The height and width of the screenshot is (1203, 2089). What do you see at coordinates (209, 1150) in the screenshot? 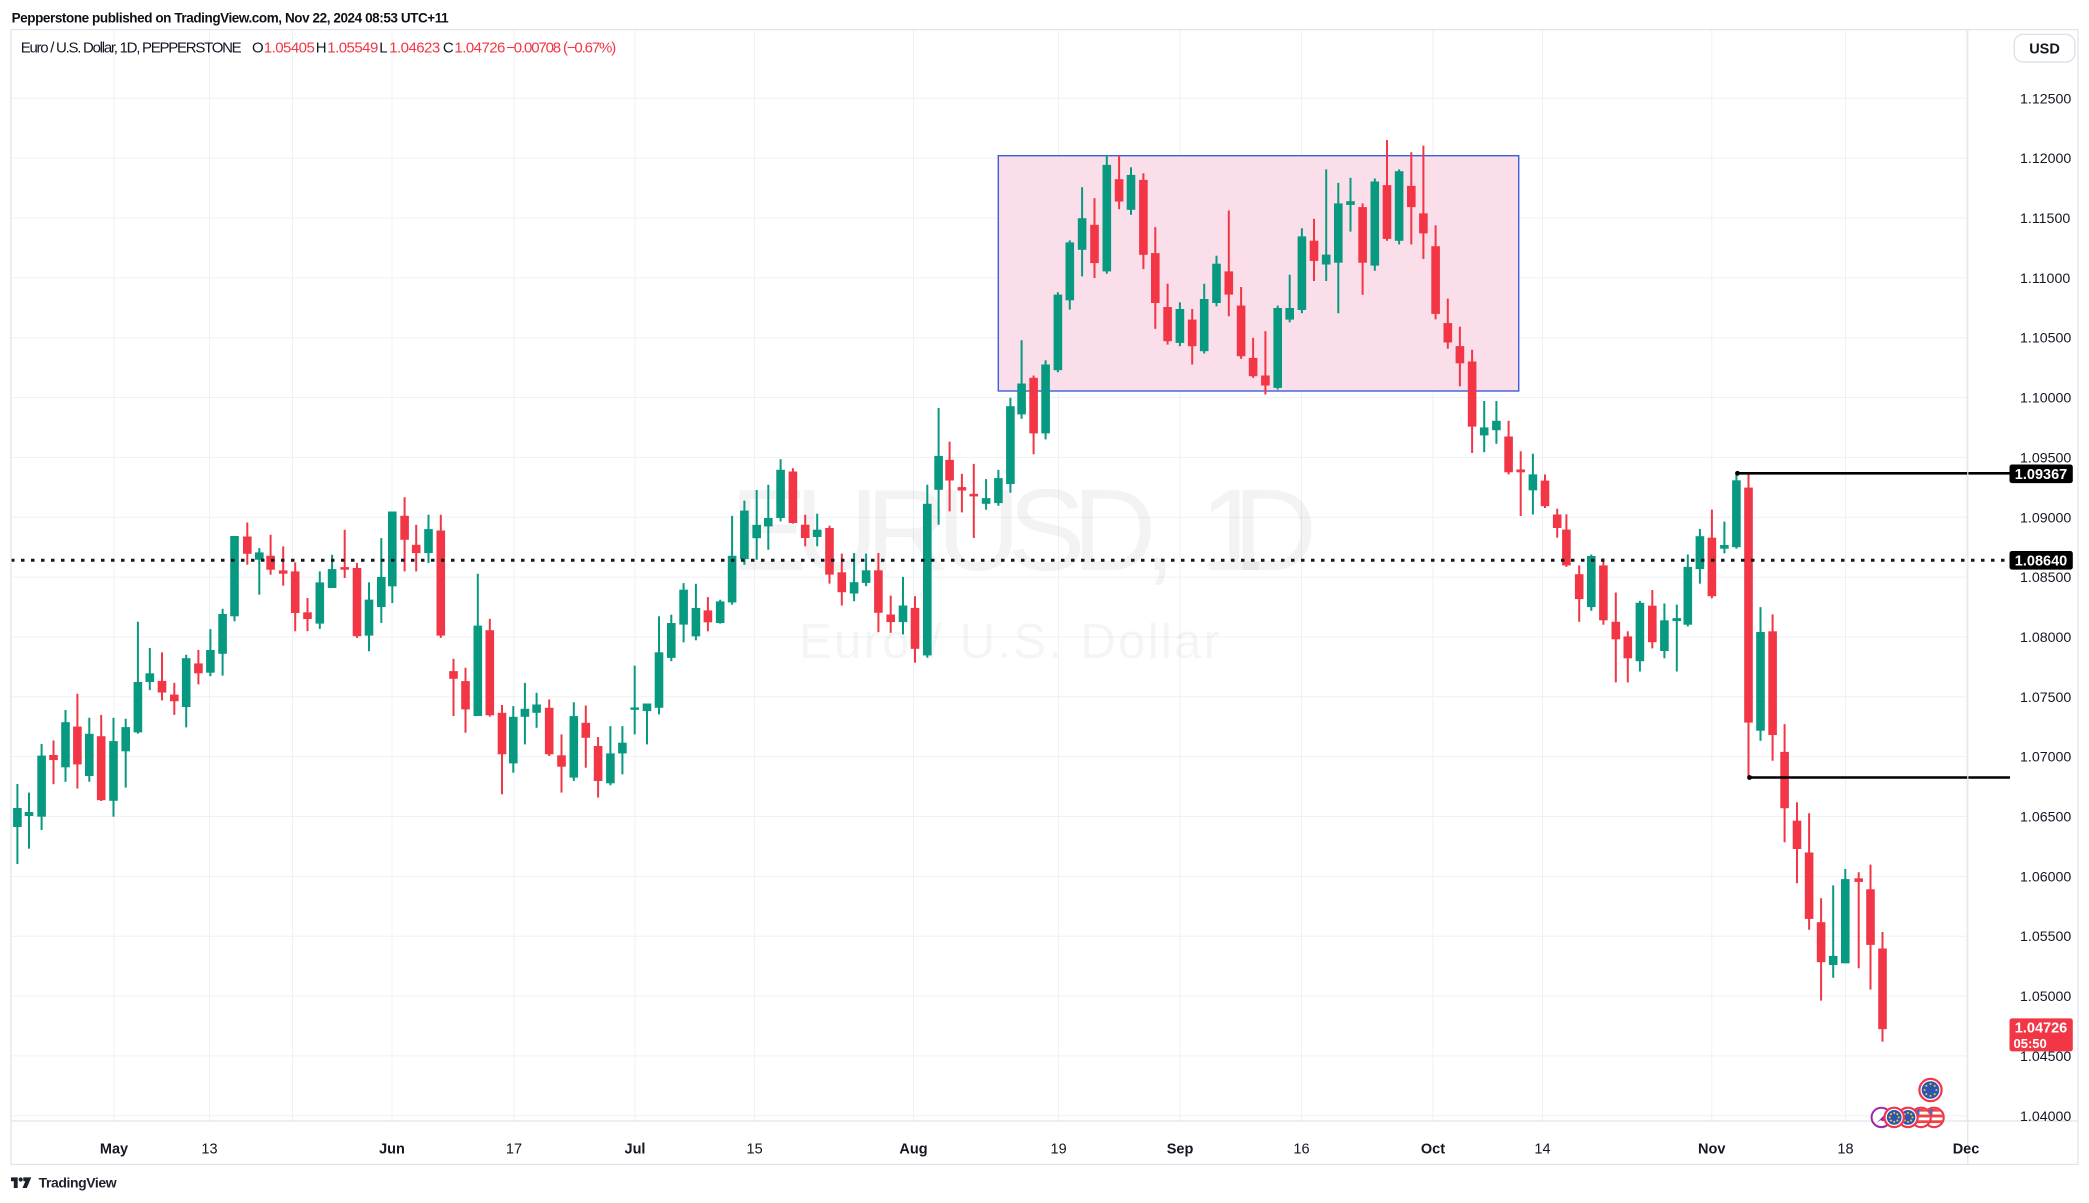
I see `svg-text: 13` at bounding box center [209, 1150].